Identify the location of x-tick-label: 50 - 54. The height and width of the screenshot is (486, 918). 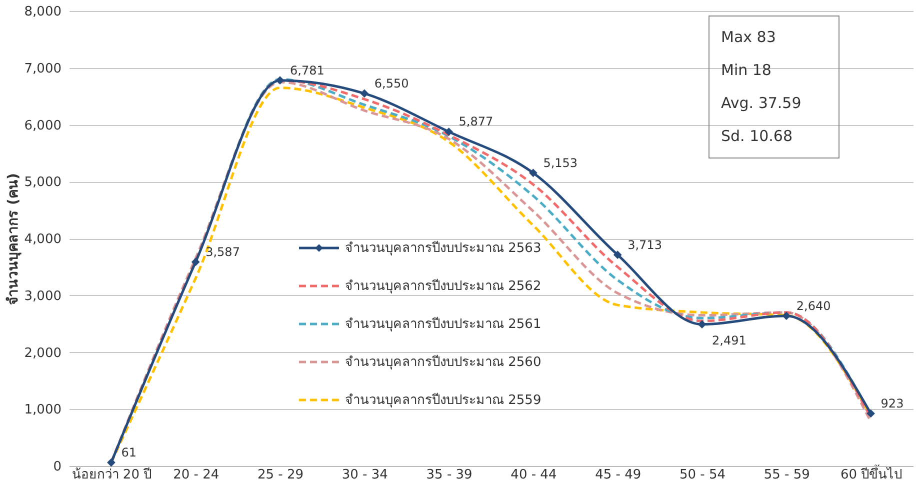
(702, 475).